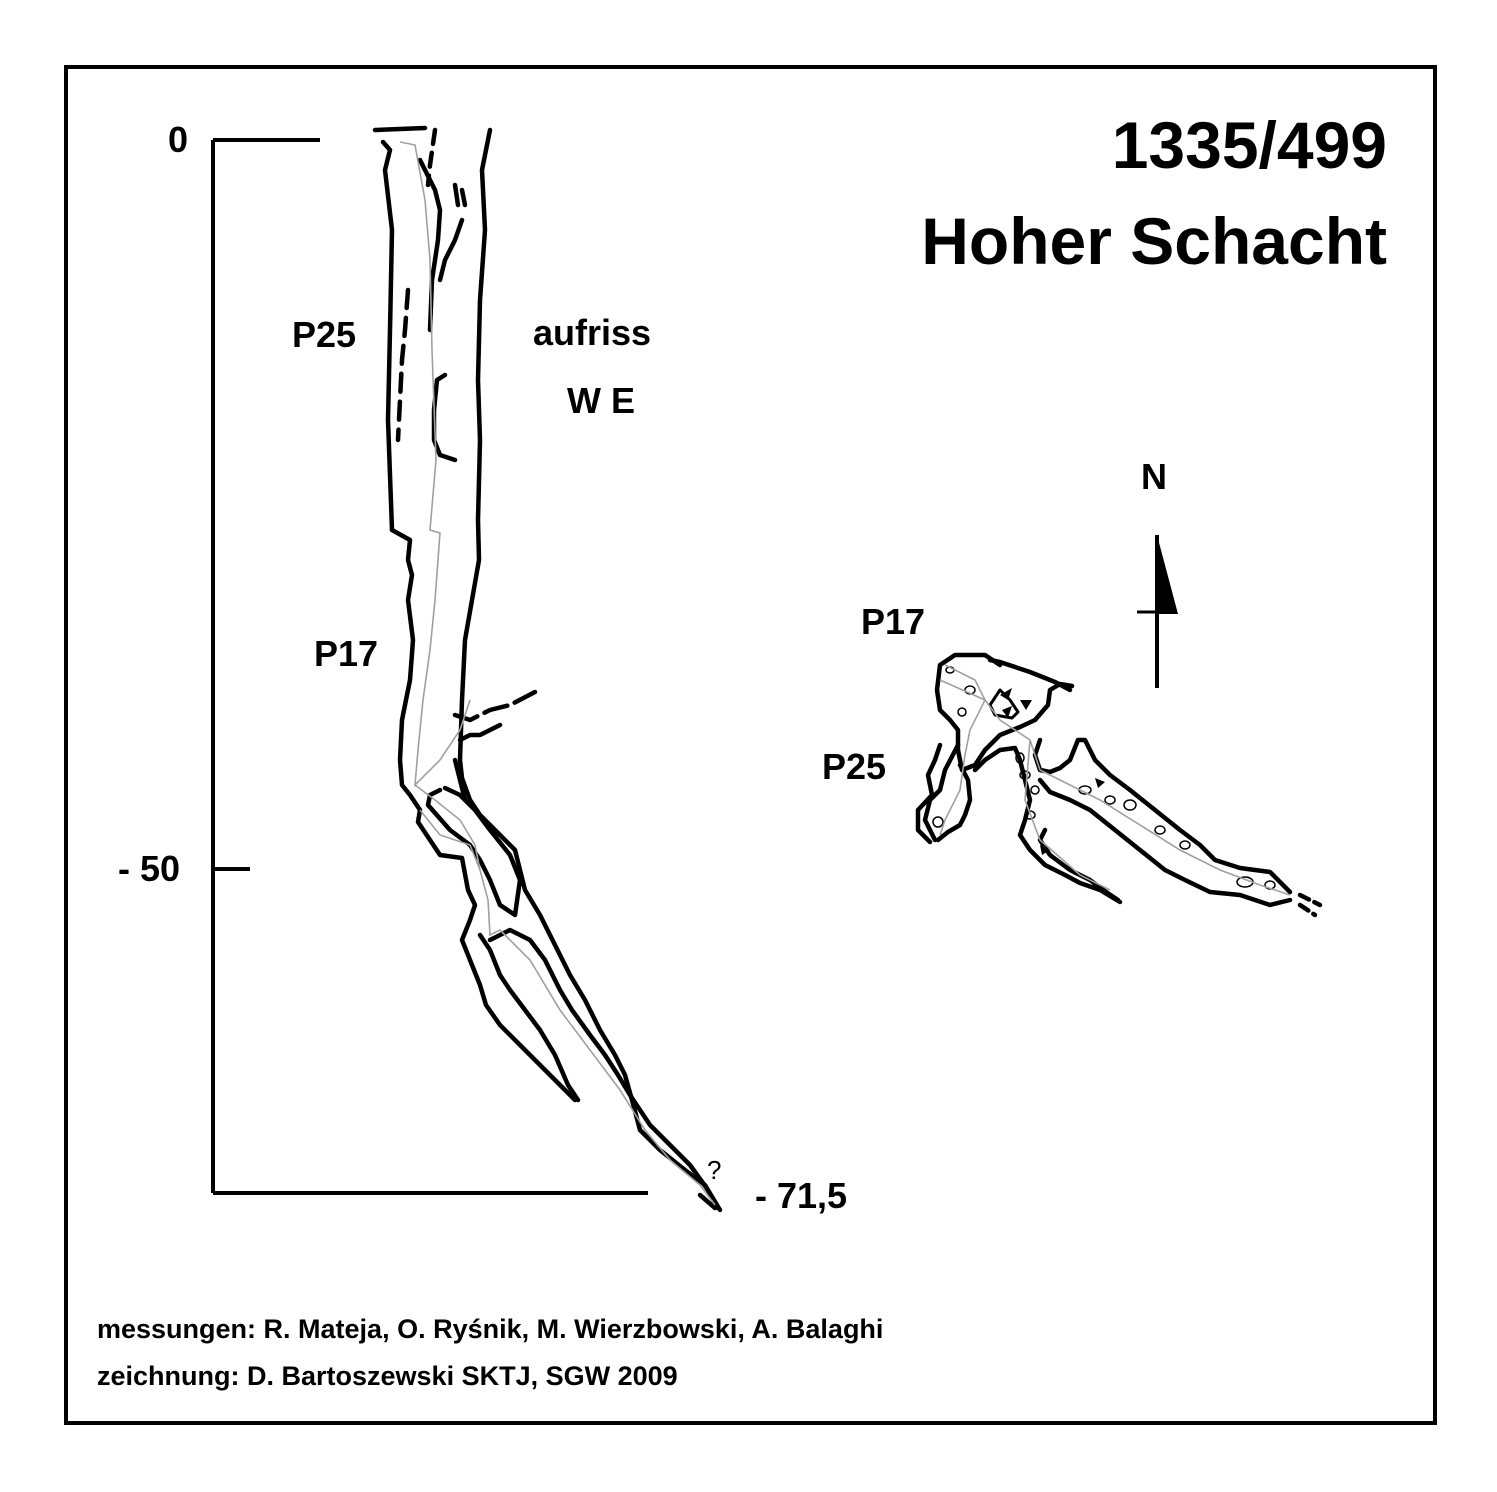 This screenshot has height=1492, width=1497. What do you see at coordinates (1154, 476) in the screenshot?
I see `north-label: N` at bounding box center [1154, 476].